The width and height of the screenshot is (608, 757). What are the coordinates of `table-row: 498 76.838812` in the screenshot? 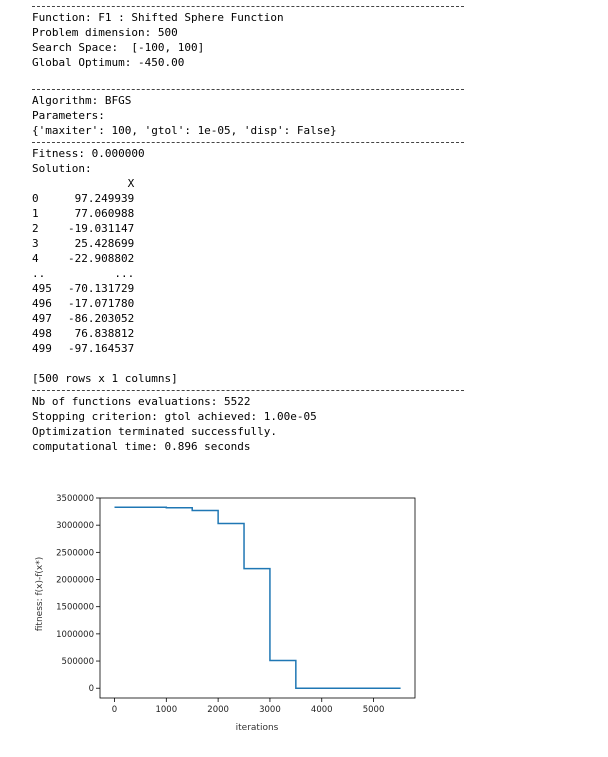 It's located at (83, 333).